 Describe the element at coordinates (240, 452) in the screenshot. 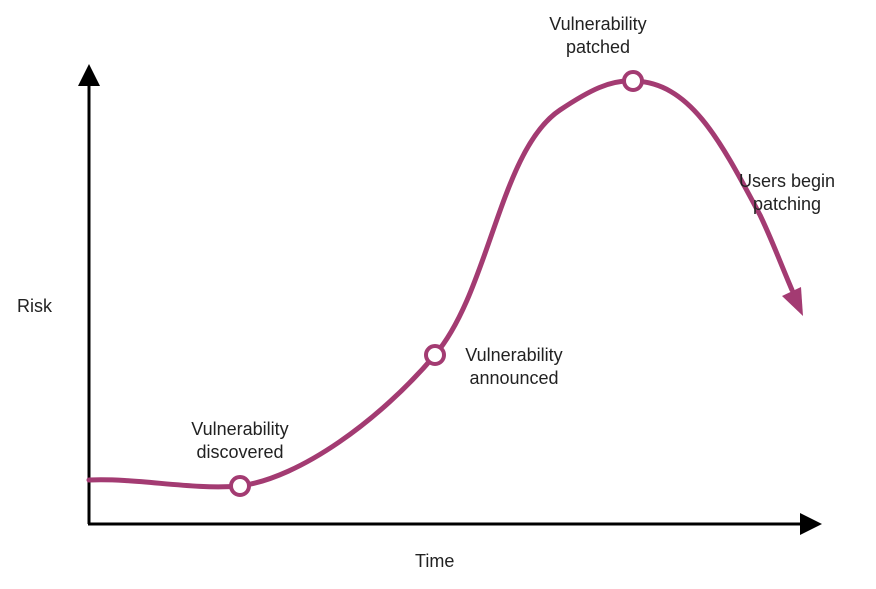

I see `event-label-discovered-line2: discovered` at that location.